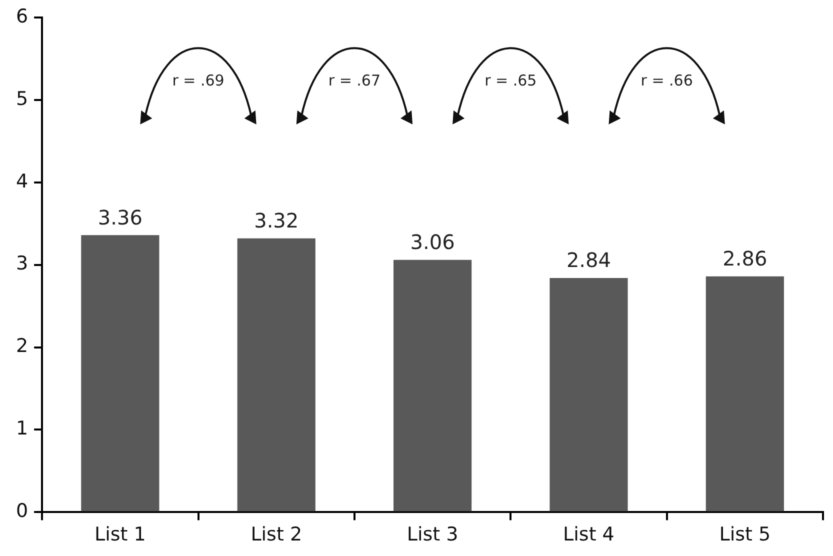 This screenshot has width=833, height=556. Describe the element at coordinates (276, 220) in the screenshot. I see `data-label: 3.32` at that location.